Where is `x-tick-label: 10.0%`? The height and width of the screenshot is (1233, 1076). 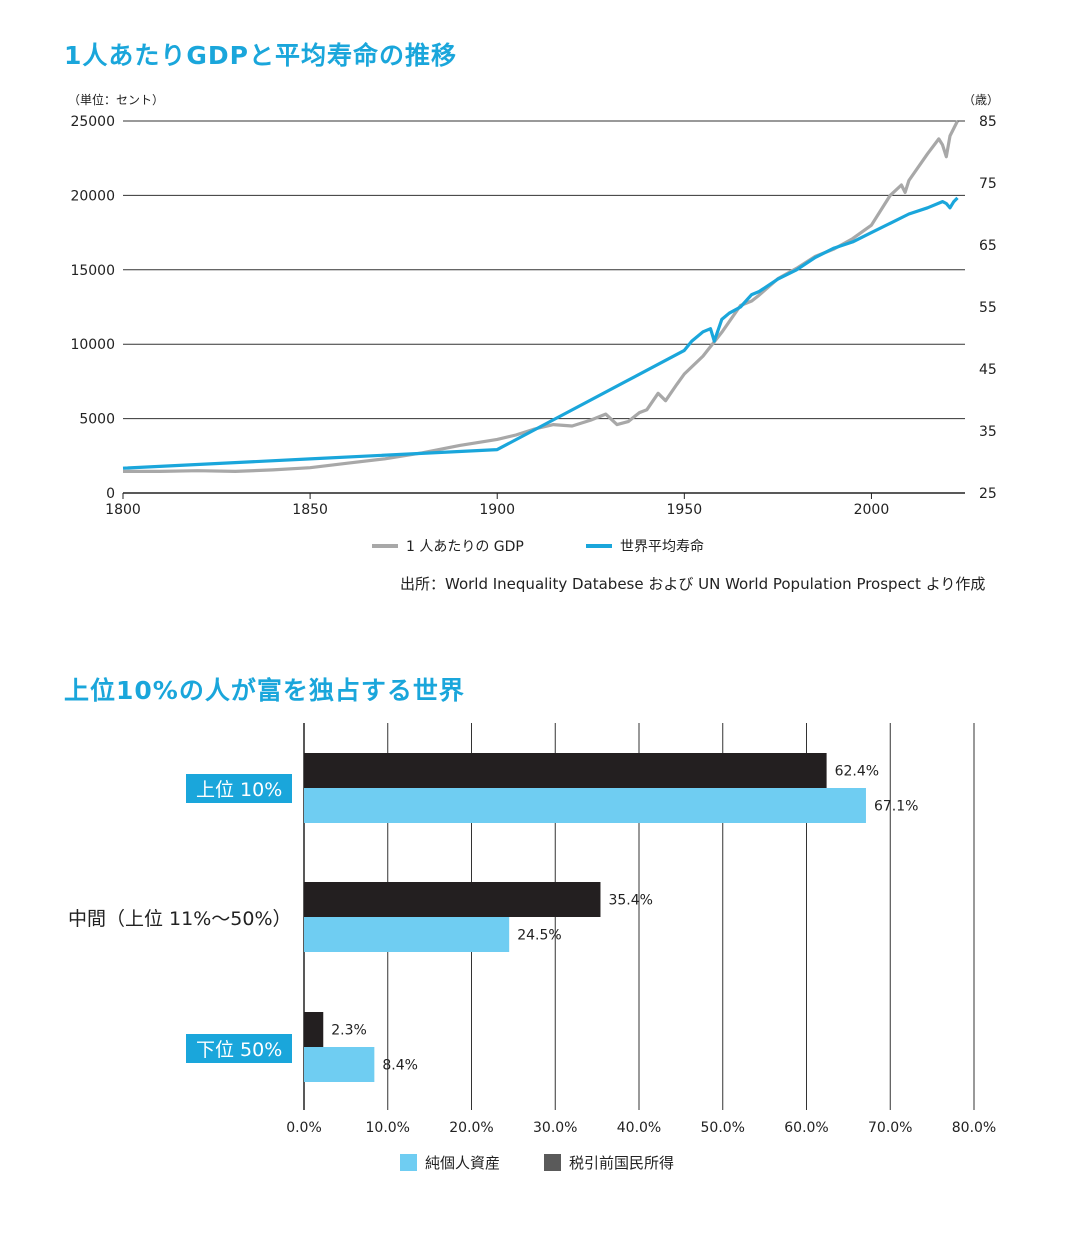
x-tick-label: 10.0% is located at coordinates (388, 1128).